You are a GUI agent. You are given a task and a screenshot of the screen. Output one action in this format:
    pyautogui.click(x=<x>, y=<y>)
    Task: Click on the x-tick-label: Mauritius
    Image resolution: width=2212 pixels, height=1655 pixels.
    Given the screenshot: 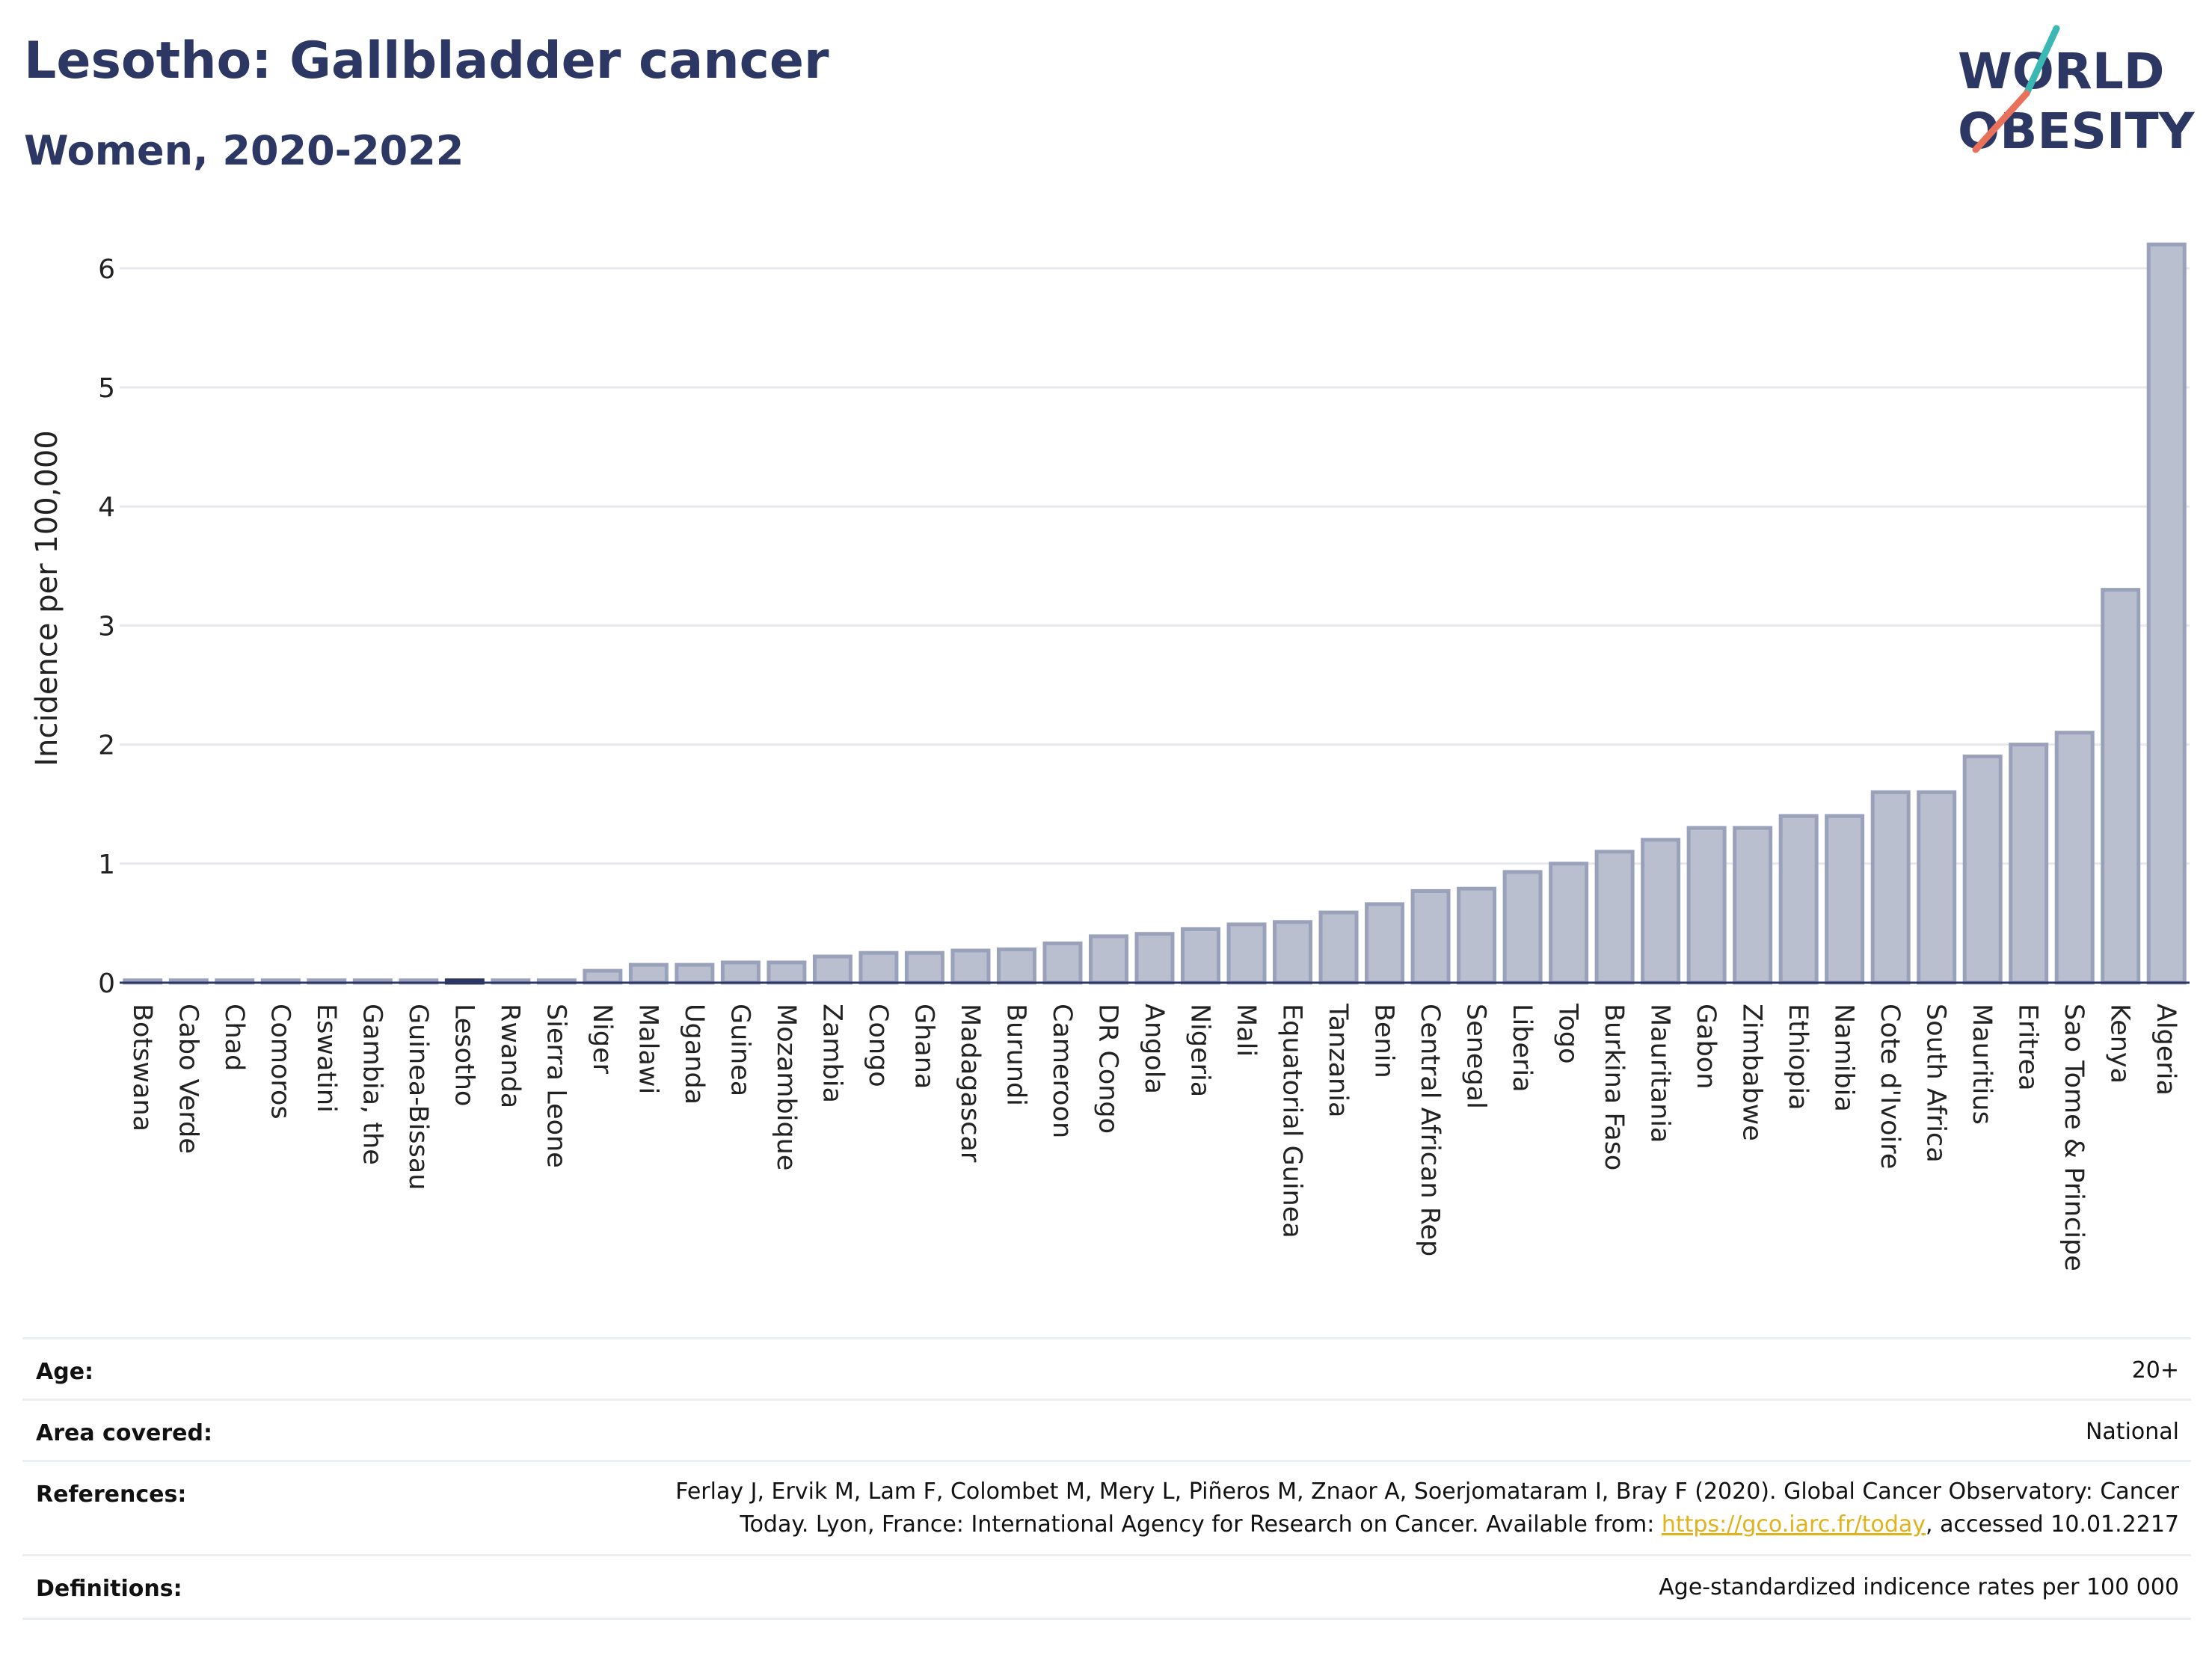 What is the action you would take?
    pyautogui.click(x=1982, y=1064)
    